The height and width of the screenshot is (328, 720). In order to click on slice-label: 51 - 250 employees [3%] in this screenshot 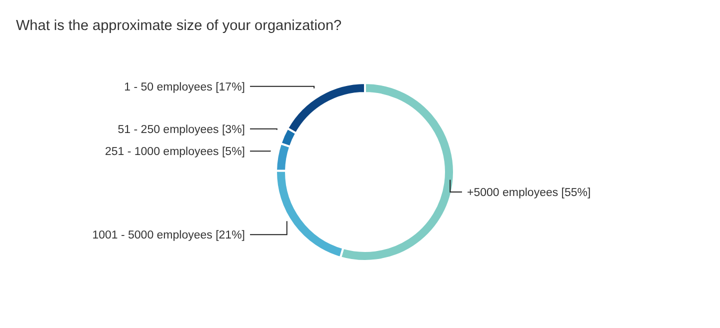, I will do `click(181, 130)`.